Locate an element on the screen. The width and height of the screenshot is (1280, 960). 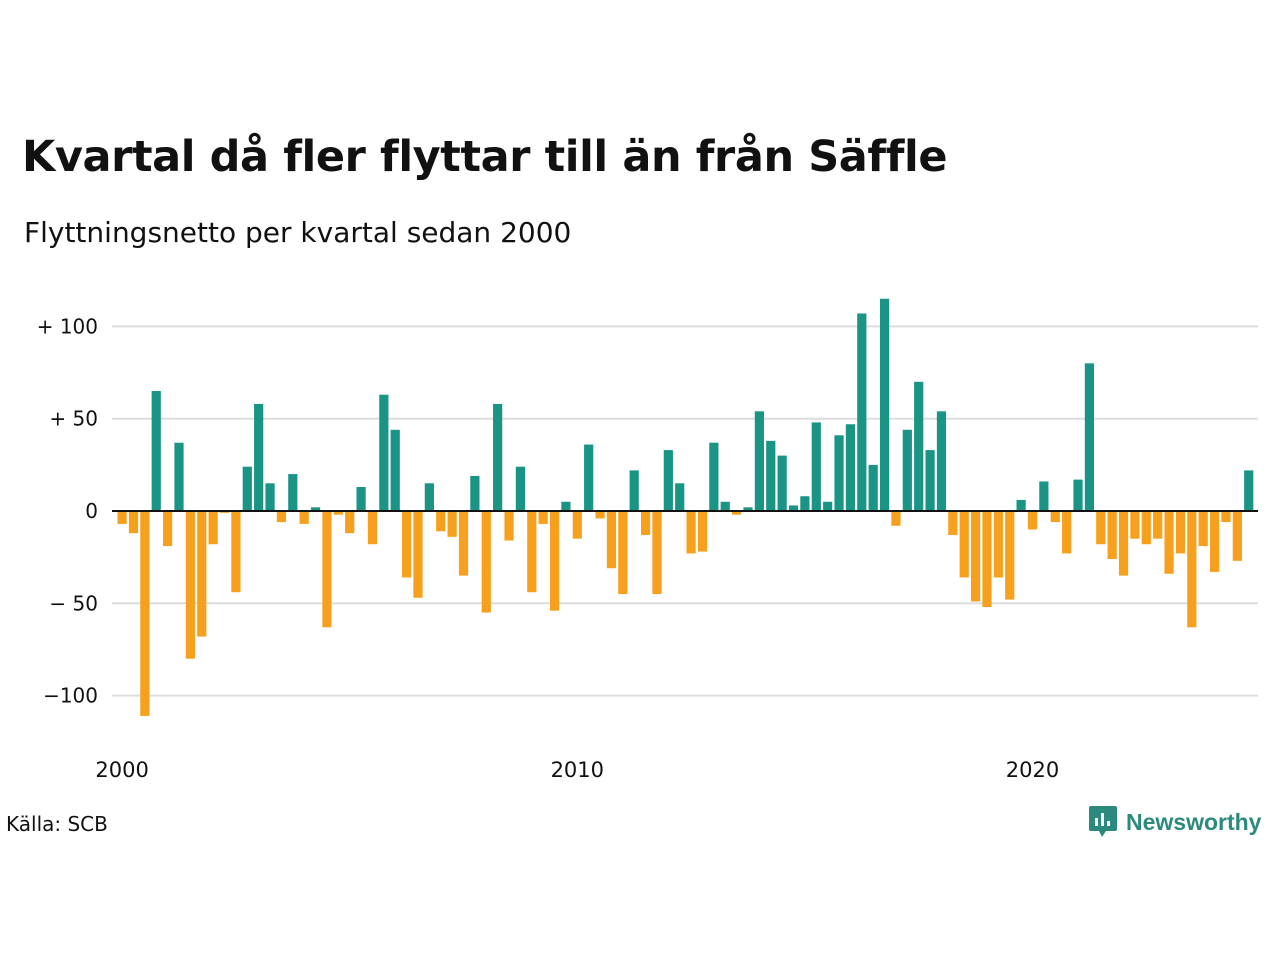
x-tick-label: 2020 is located at coordinates (1032, 770).